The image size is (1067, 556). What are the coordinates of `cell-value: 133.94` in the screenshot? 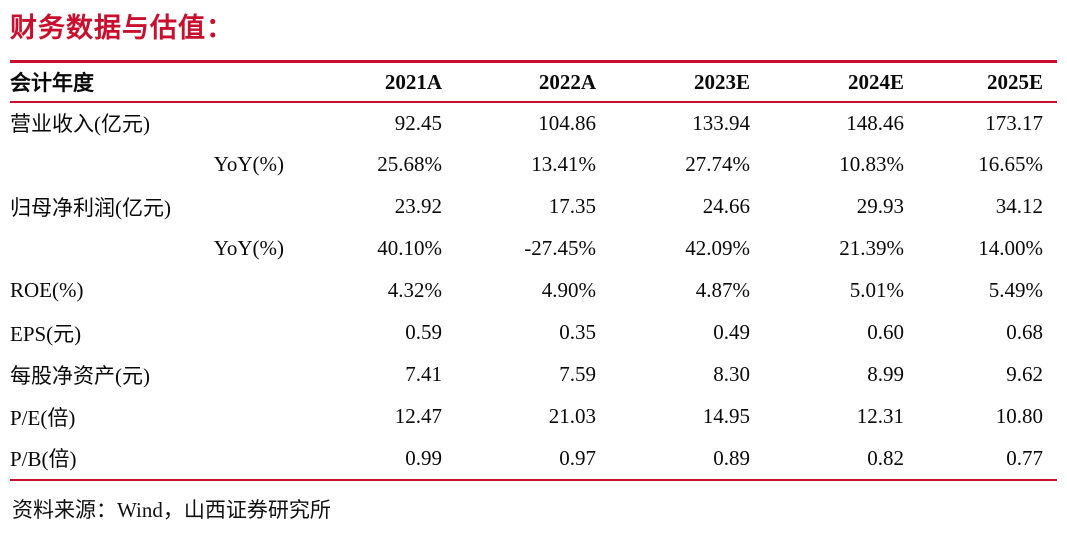 It's located at (721, 122).